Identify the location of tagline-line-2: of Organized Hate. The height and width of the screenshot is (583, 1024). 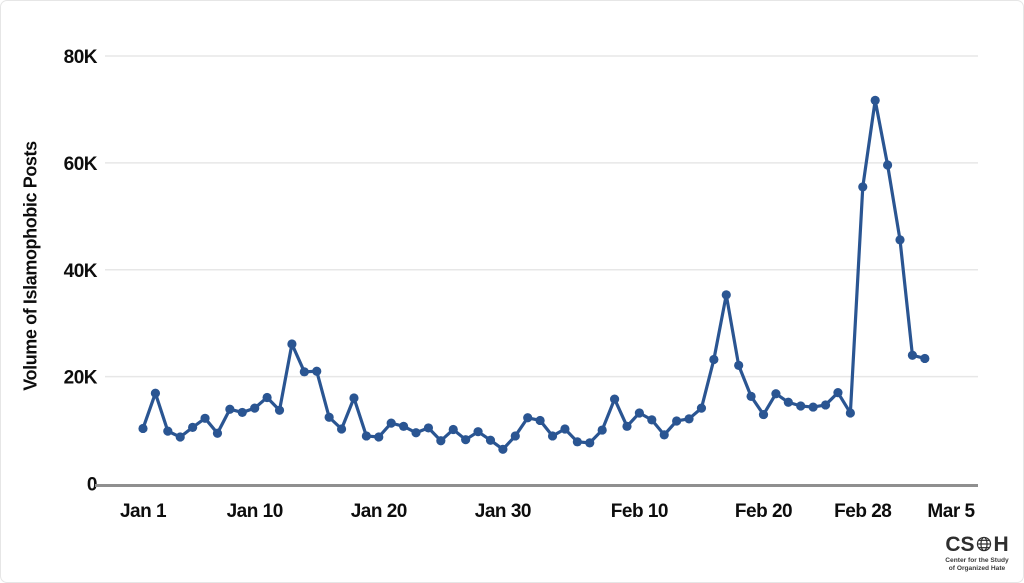
(977, 569).